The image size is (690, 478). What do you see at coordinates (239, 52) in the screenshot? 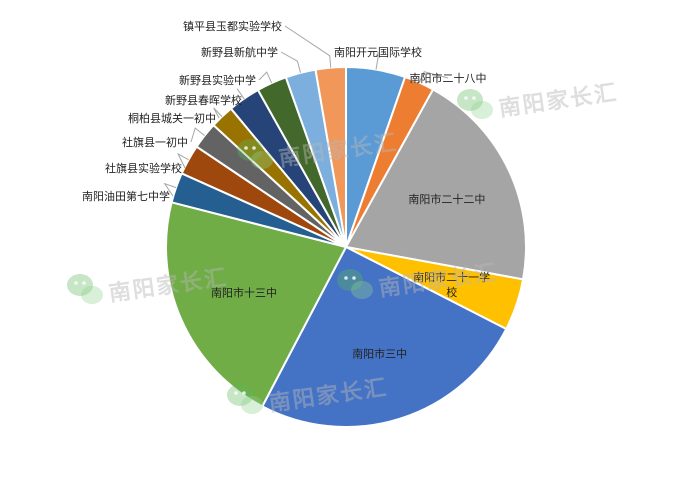
I see `slice-label-13: 新野县新航中学` at bounding box center [239, 52].